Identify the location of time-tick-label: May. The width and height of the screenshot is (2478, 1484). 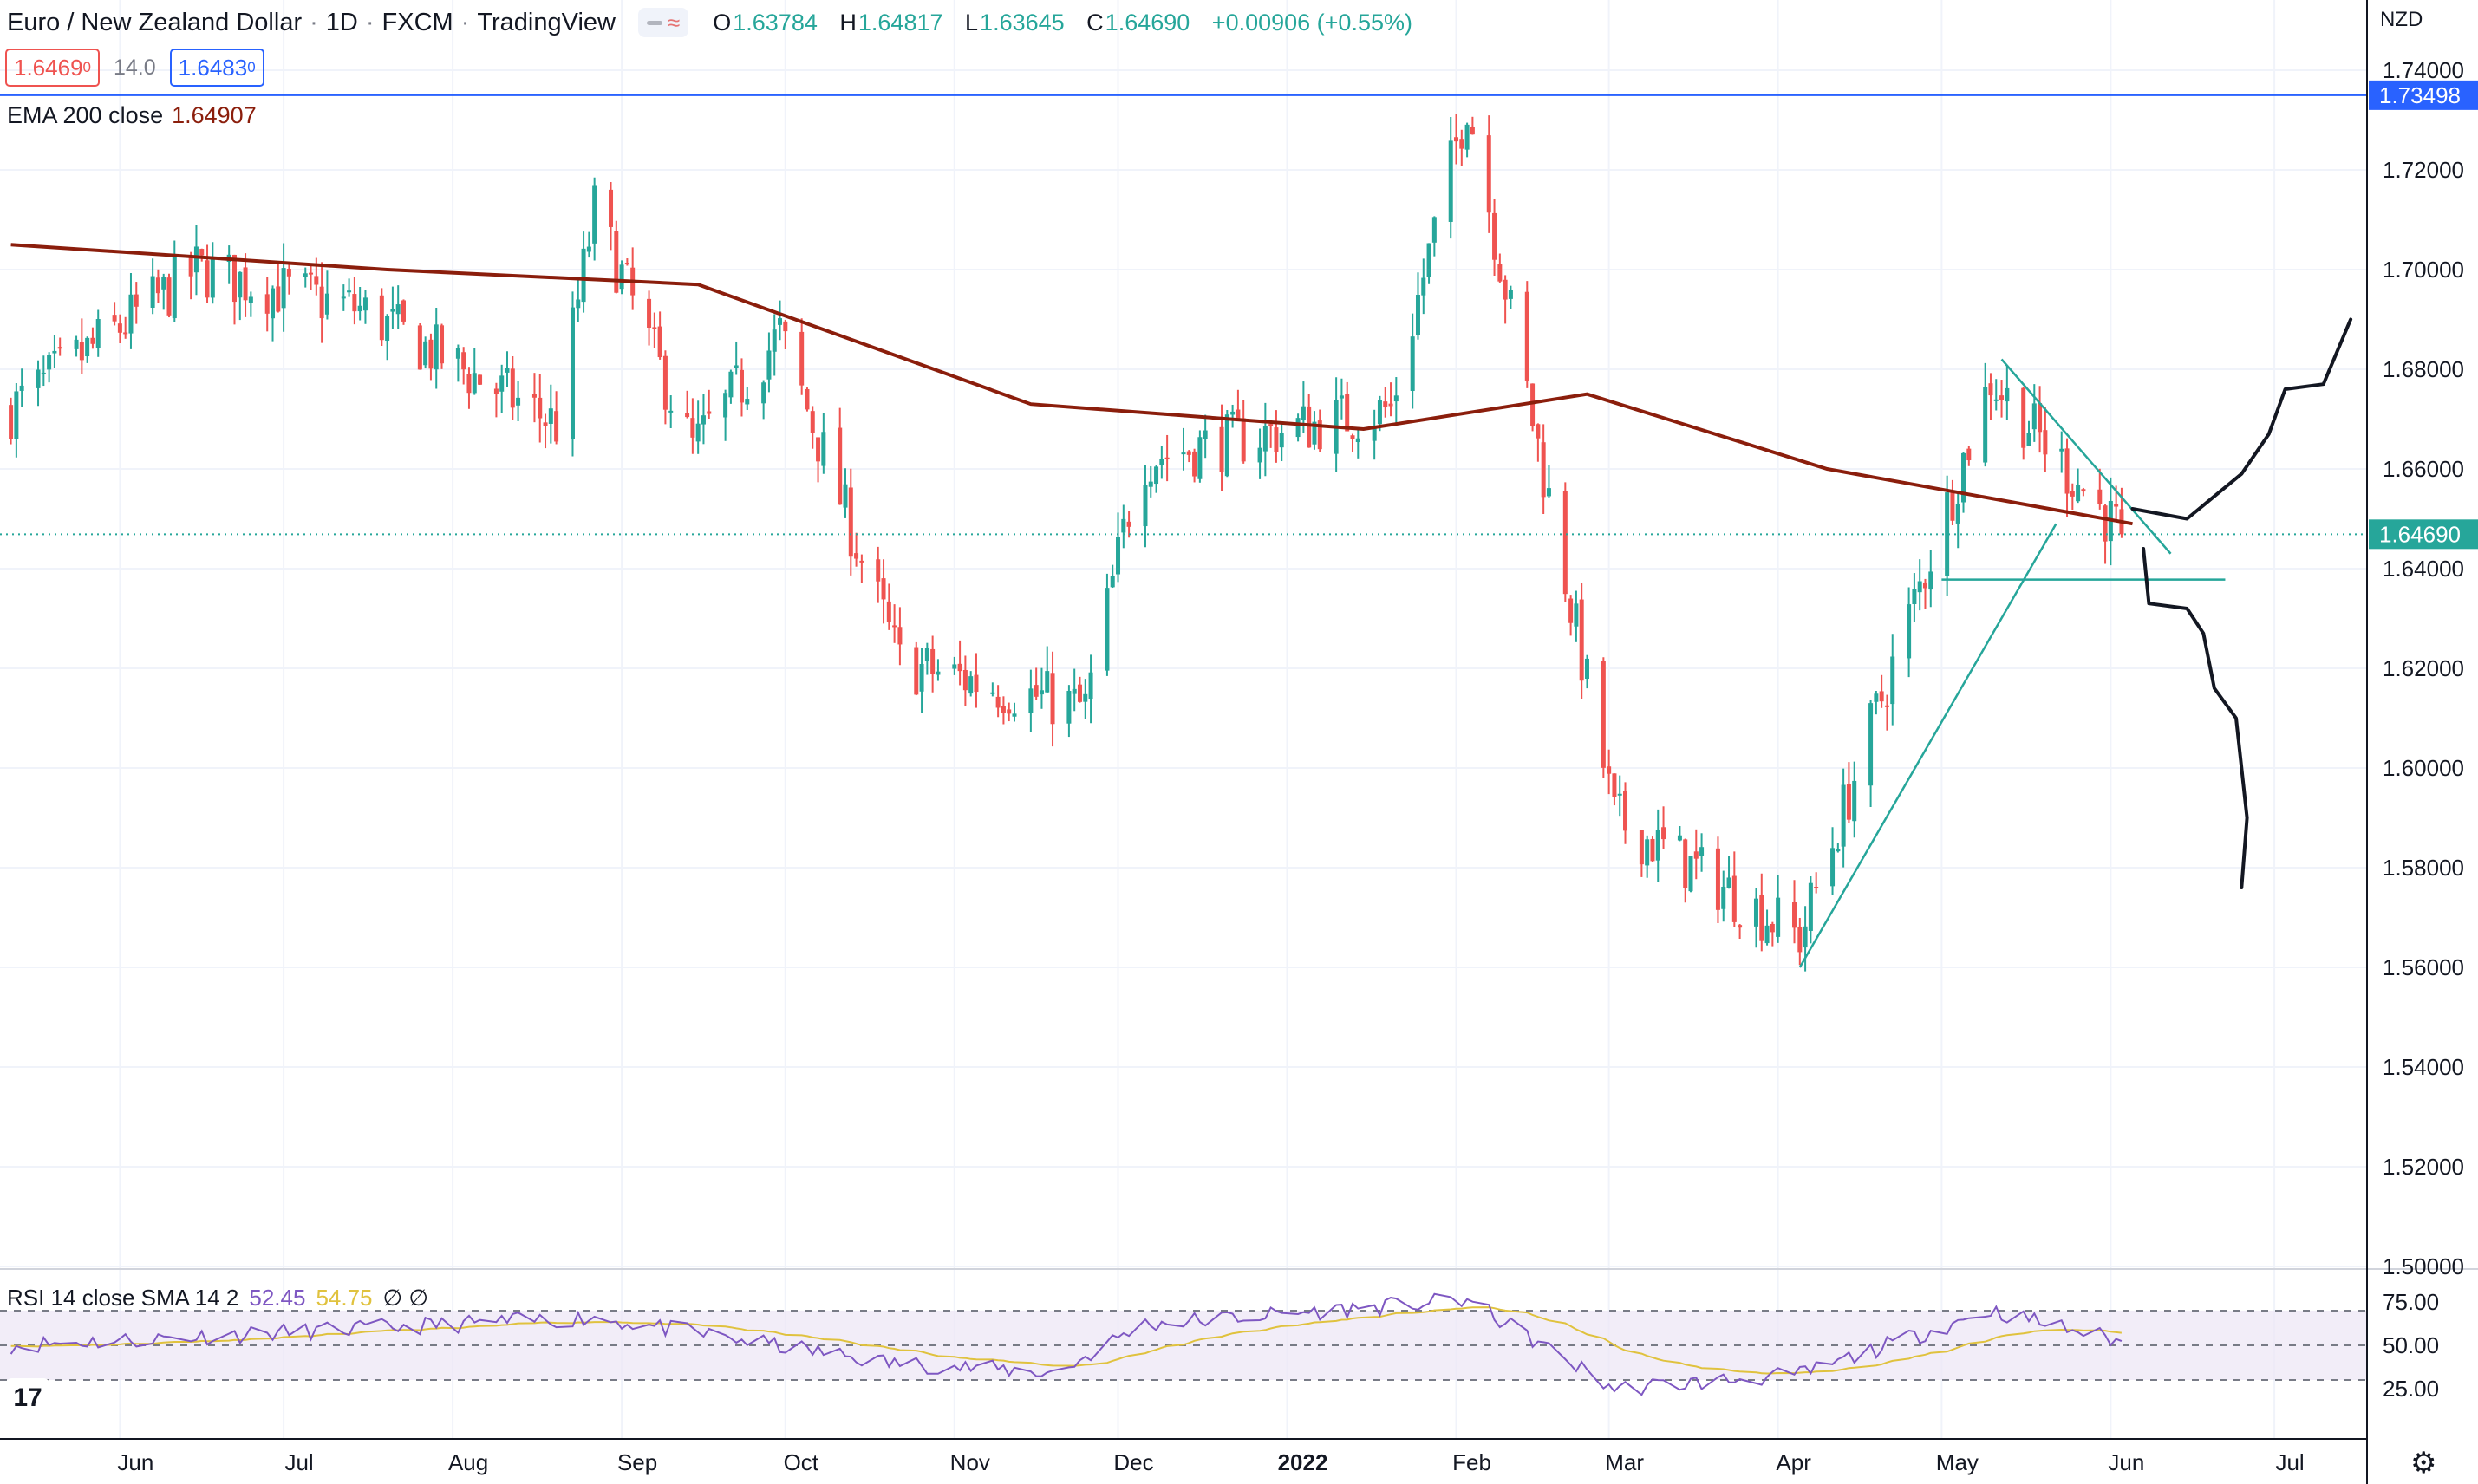
(1957, 1462).